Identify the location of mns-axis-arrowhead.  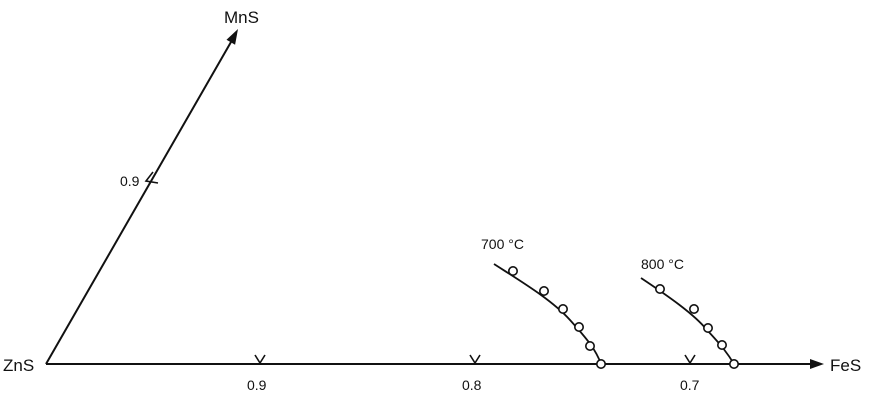
(232, 37).